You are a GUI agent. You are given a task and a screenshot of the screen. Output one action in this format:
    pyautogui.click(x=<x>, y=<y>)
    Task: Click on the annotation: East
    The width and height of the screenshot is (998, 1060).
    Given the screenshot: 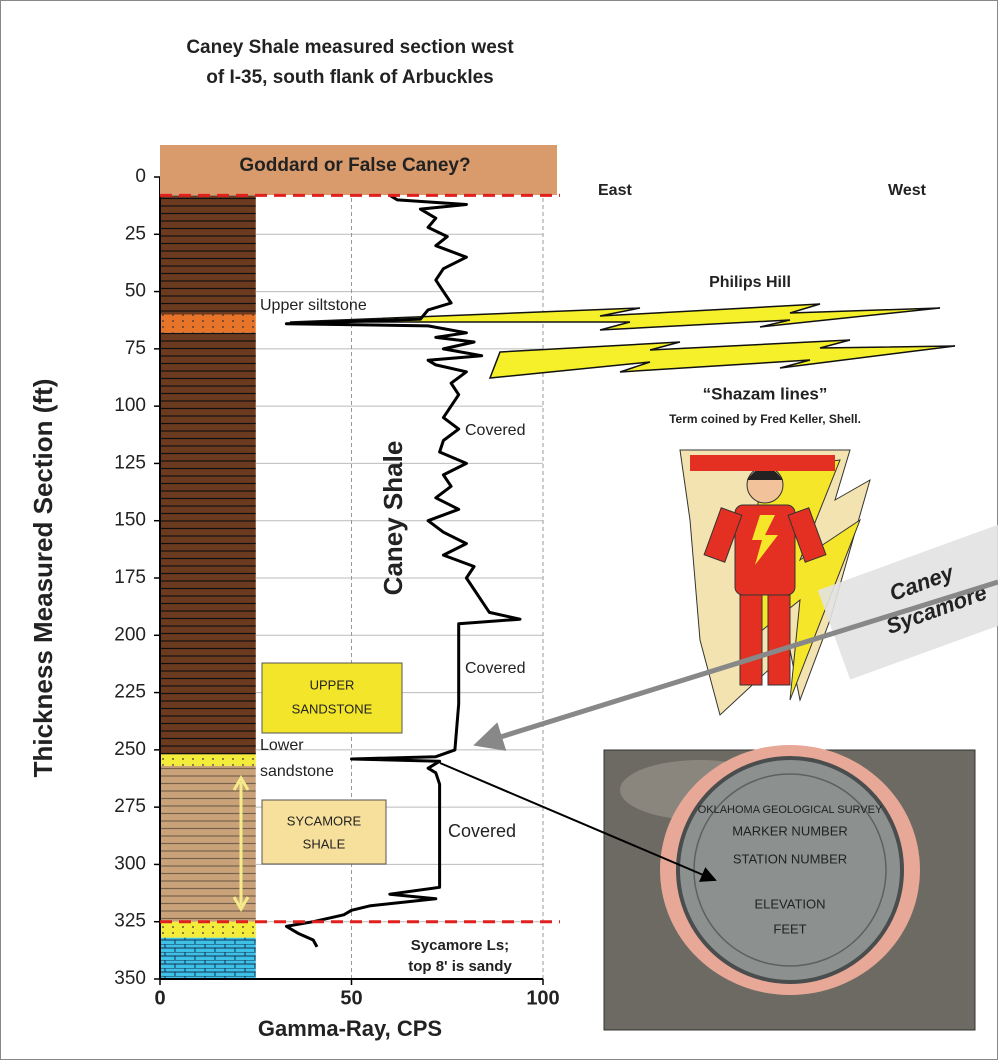 What is the action you would take?
    pyautogui.click(x=615, y=190)
    